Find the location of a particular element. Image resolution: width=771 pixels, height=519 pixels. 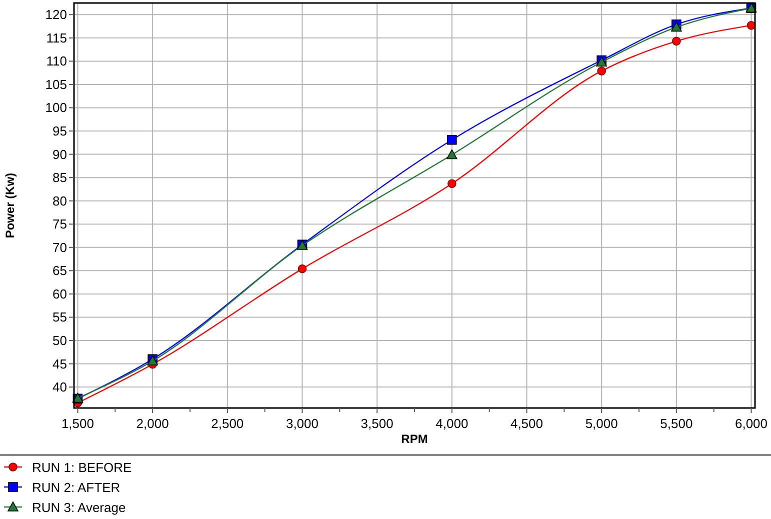

legend-label: RUN 2: AFTER is located at coordinates (76, 487).